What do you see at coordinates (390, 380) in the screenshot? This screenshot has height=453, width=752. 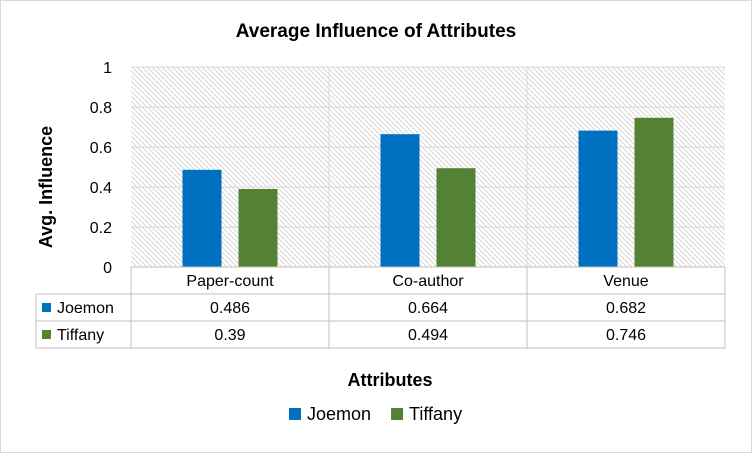 I see `x-axis-label: Attributes` at bounding box center [390, 380].